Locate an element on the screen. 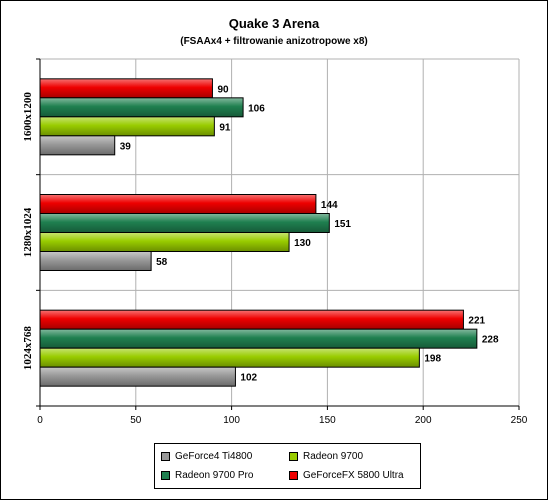 Image resolution: width=548 pixels, height=500 pixels. data-label: 90 is located at coordinates (223, 89).